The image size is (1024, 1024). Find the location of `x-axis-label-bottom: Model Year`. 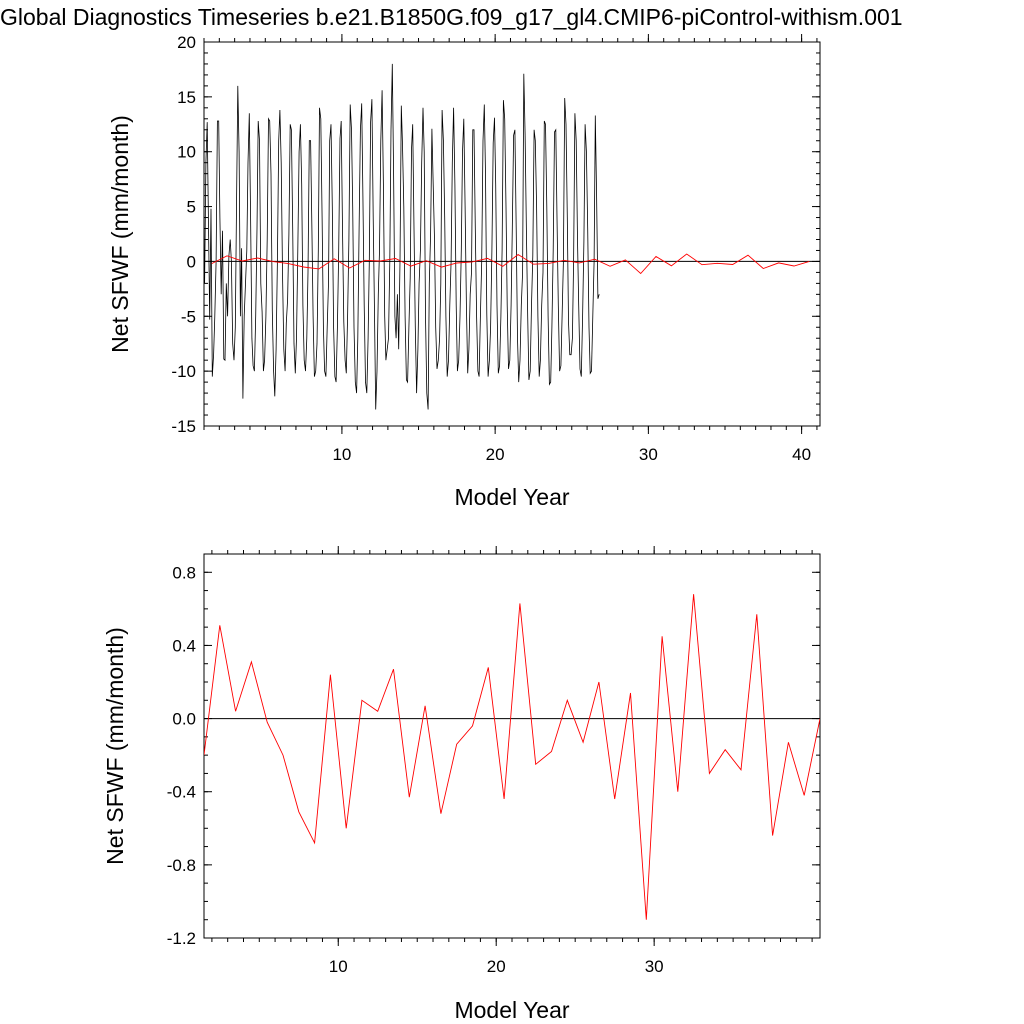

x-axis-label-bottom: Model Year is located at coordinates (511, 1010).